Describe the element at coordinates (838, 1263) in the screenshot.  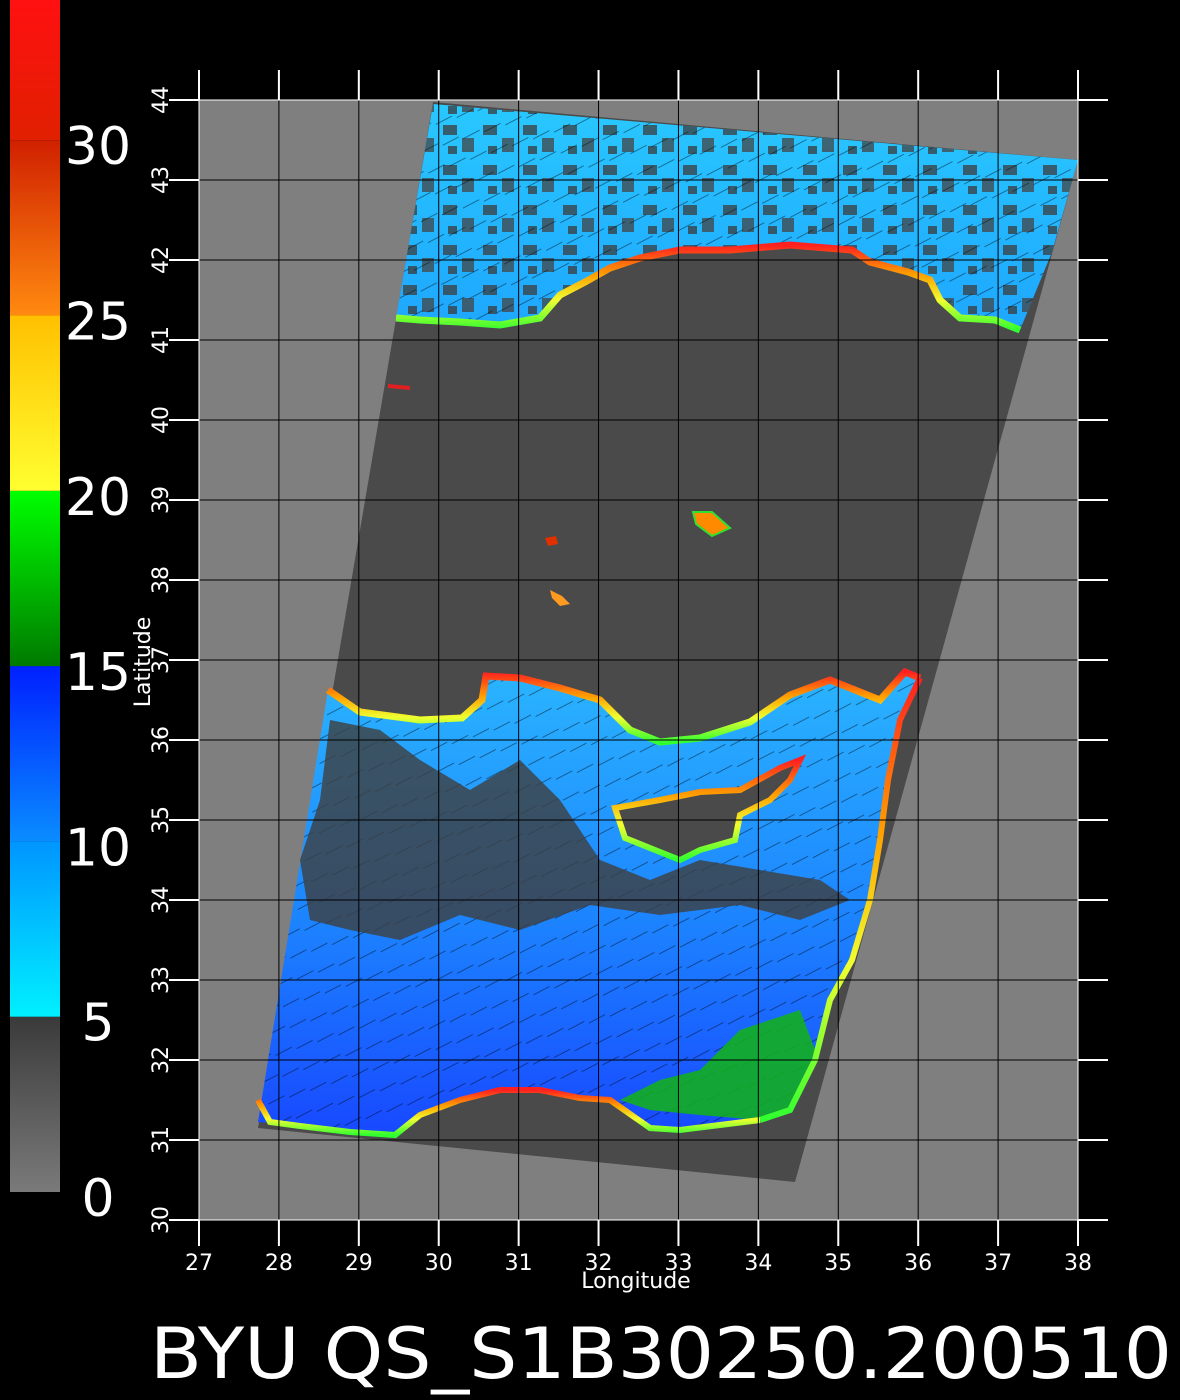
I see `x-tick-label: 35` at that location.